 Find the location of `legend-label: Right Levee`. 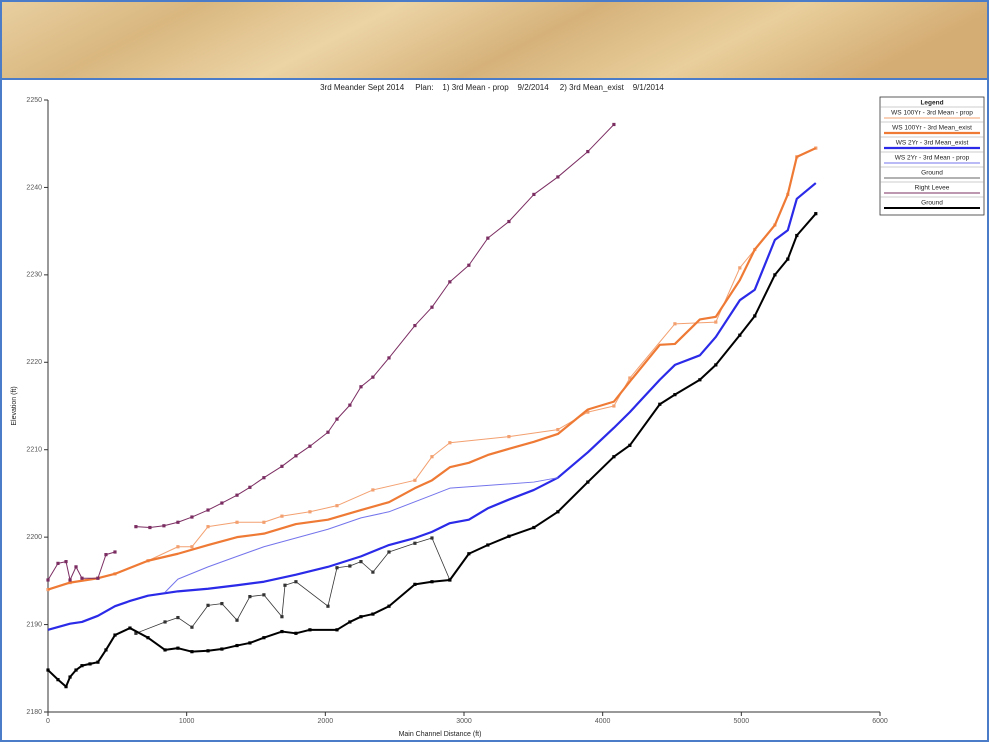

legend-label: Right Levee is located at coordinates (932, 188).